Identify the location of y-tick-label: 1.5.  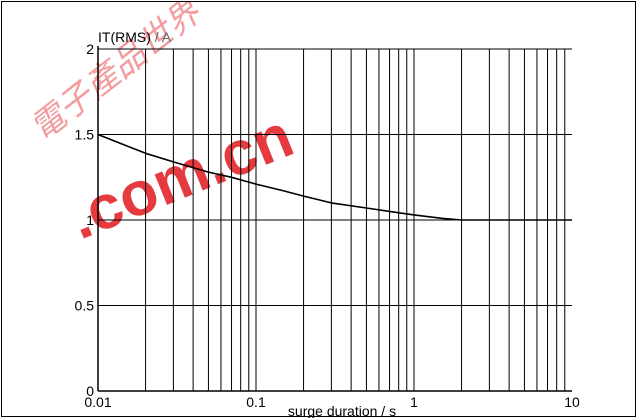
(85, 135).